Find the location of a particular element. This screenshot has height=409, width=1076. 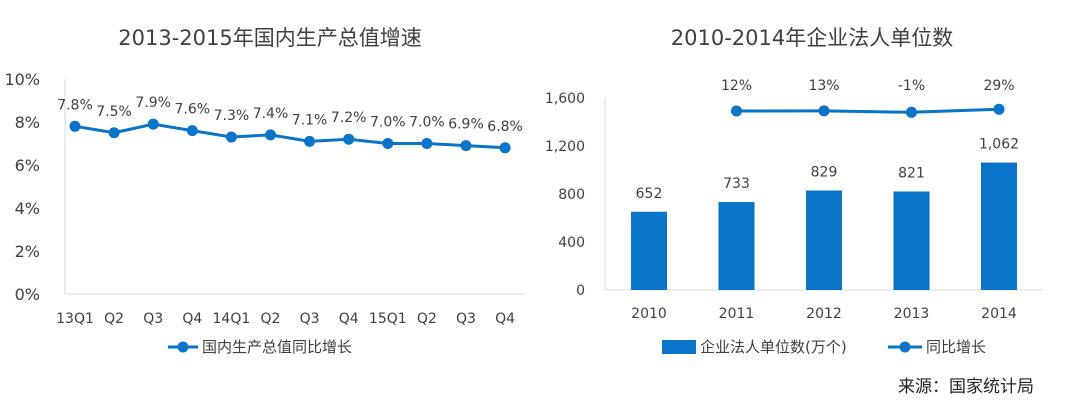

chart1-ytick-label: 4% is located at coordinates (27, 208).